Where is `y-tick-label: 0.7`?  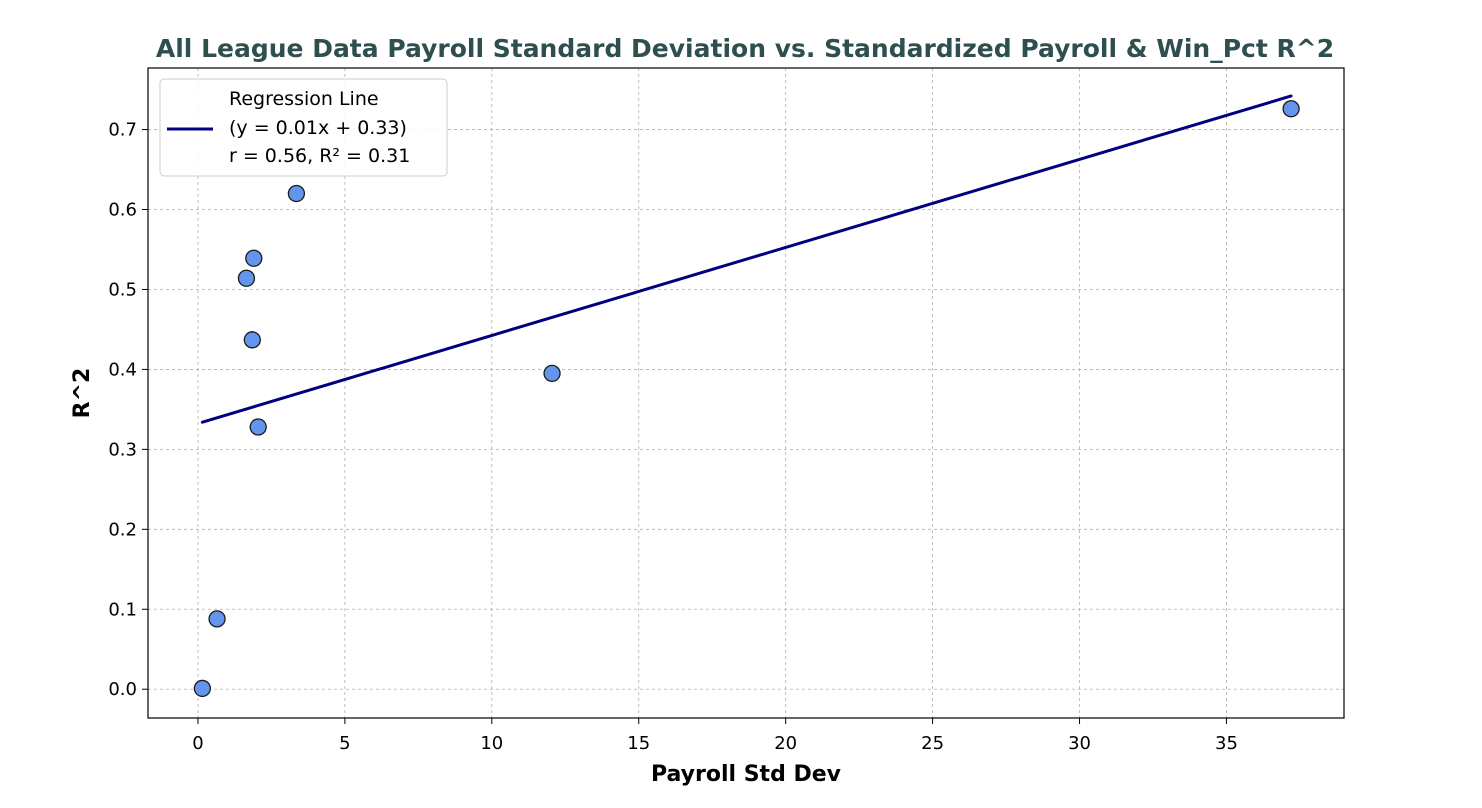 y-tick-label: 0.7 is located at coordinates (122, 130).